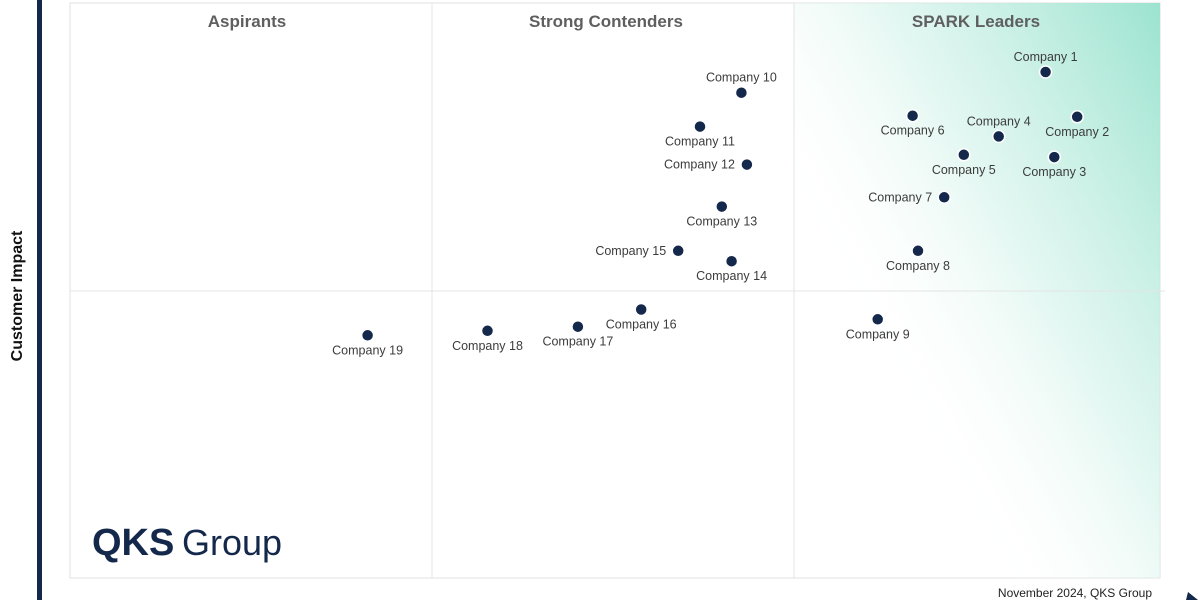 The image size is (1200, 600). Describe the element at coordinates (700, 142) in the screenshot. I see `point-label-company-11: Company 11` at that location.